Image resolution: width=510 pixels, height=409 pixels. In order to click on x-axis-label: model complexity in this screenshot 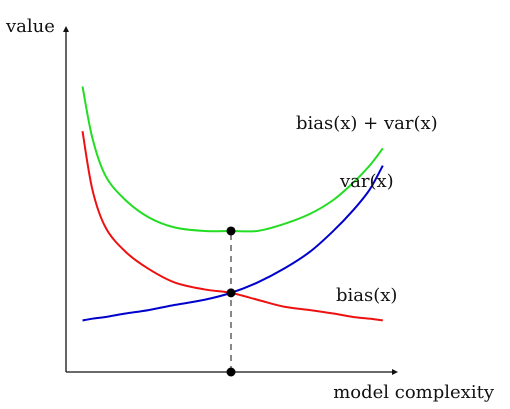, I will do `click(414, 392)`.